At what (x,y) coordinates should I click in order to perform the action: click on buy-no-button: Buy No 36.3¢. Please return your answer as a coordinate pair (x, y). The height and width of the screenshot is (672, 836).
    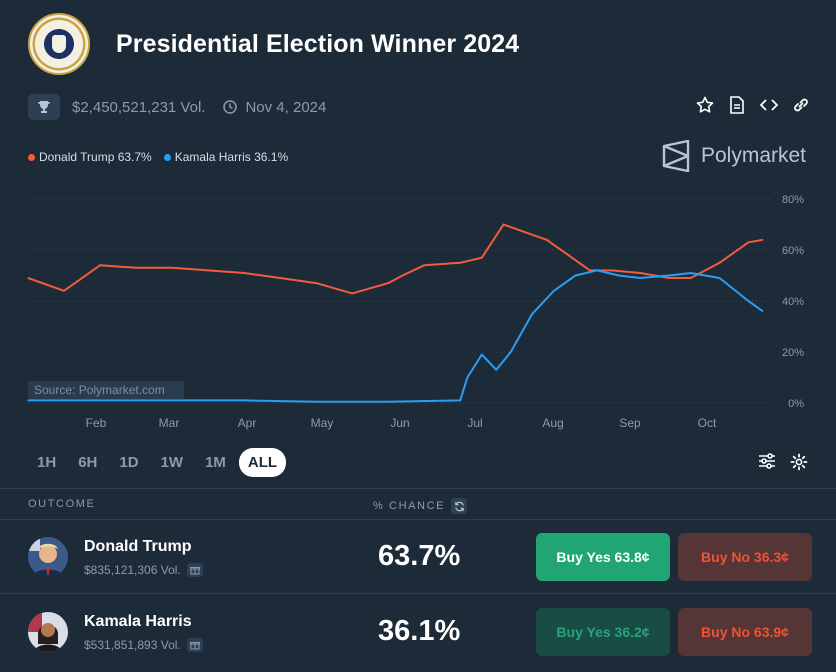
    Looking at the image, I should click on (745, 557).